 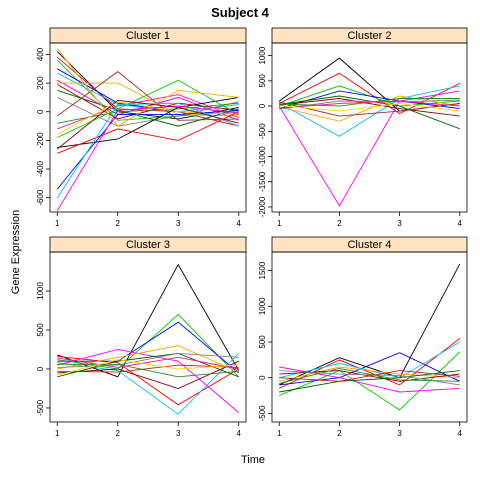 What do you see at coordinates (16, 252) in the screenshot?
I see `y-axis-label: Gene Expression` at bounding box center [16, 252].